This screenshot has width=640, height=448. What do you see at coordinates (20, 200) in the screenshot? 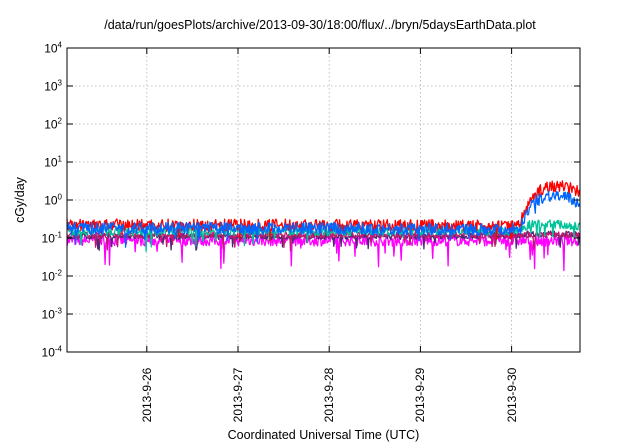
I see `y-axis-label: cGy/day` at bounding box center [20, 200].